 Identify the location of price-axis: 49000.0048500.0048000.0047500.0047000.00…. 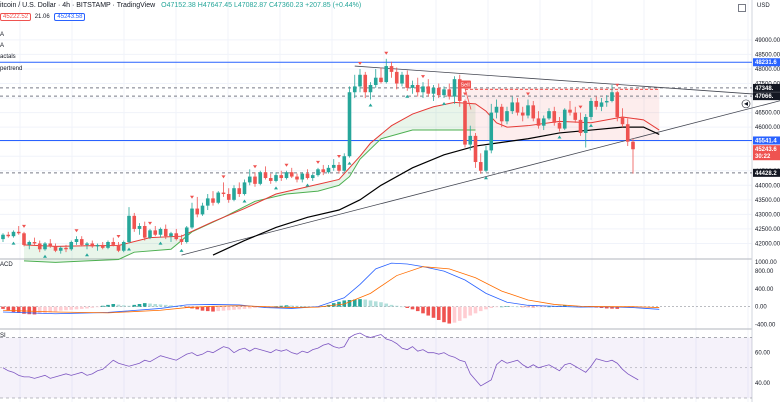
(766, 212).